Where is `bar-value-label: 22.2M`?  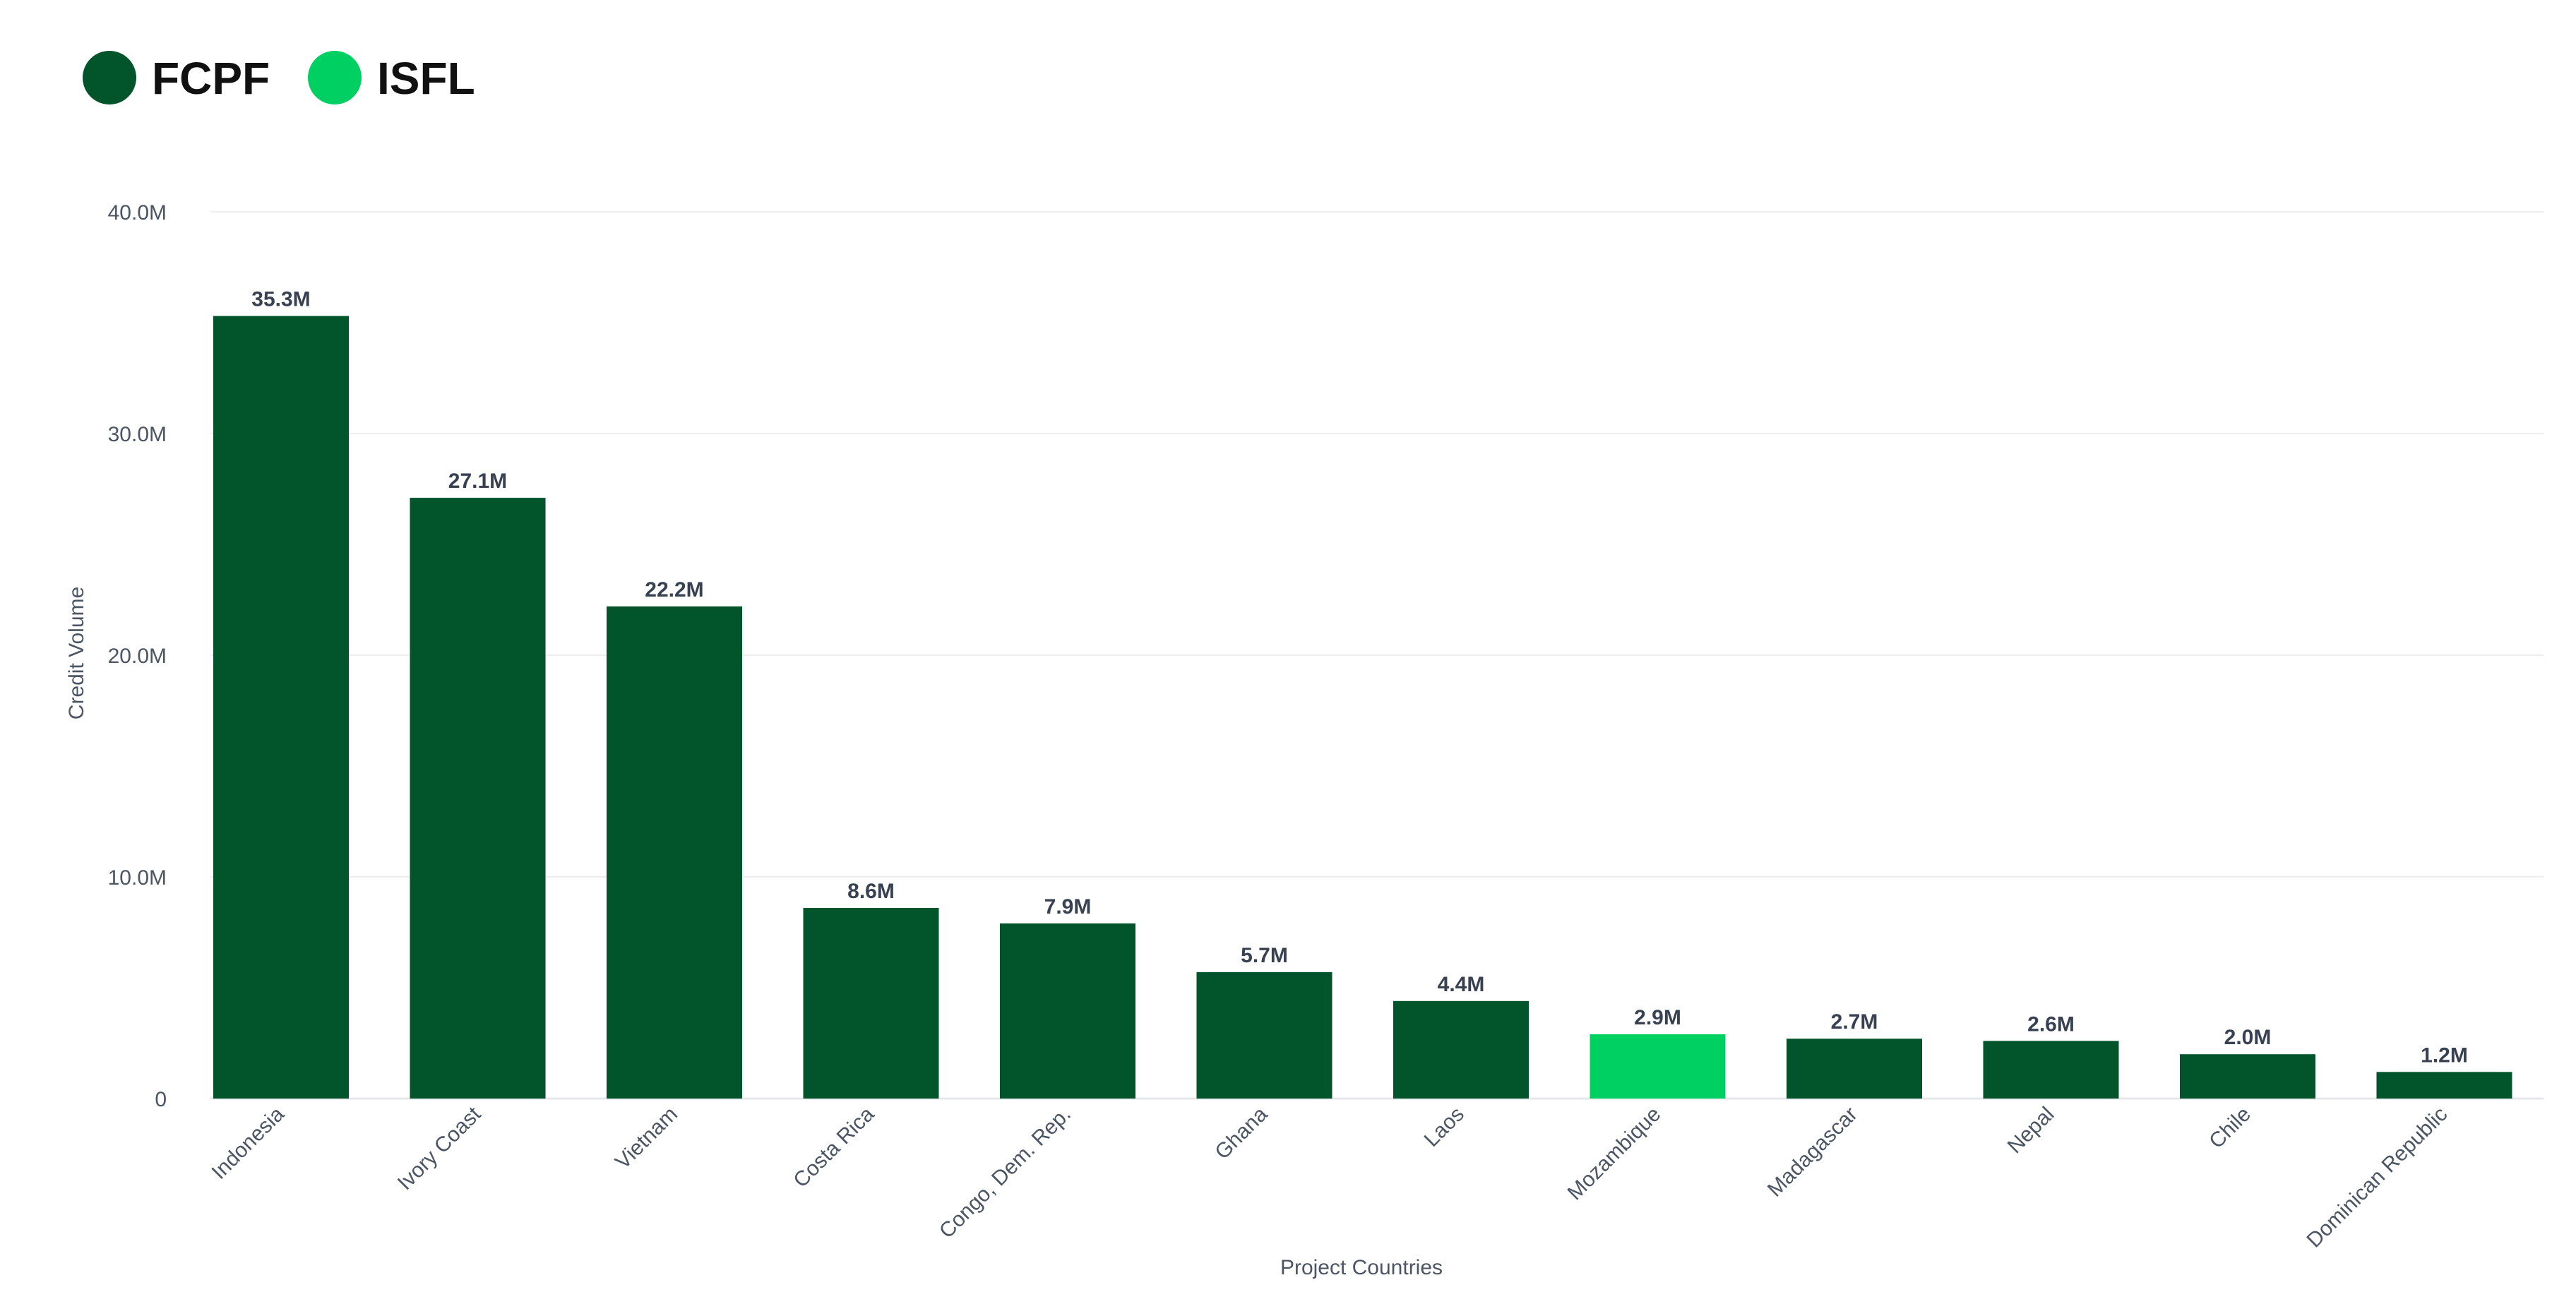
bar-value-label: 22.2M is located at coordinates (674, 590).